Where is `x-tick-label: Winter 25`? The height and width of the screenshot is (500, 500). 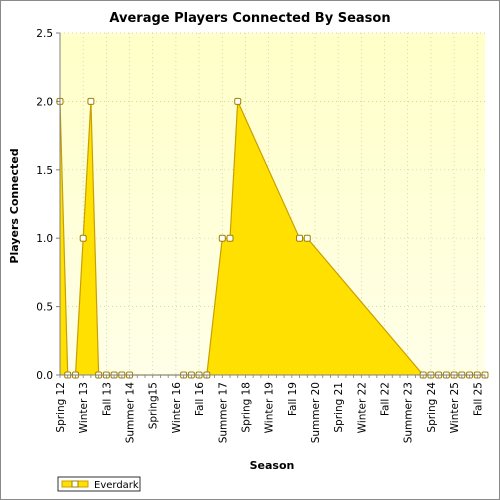
x-tick-label: Winter 25 is located at coordinates (455, 407).